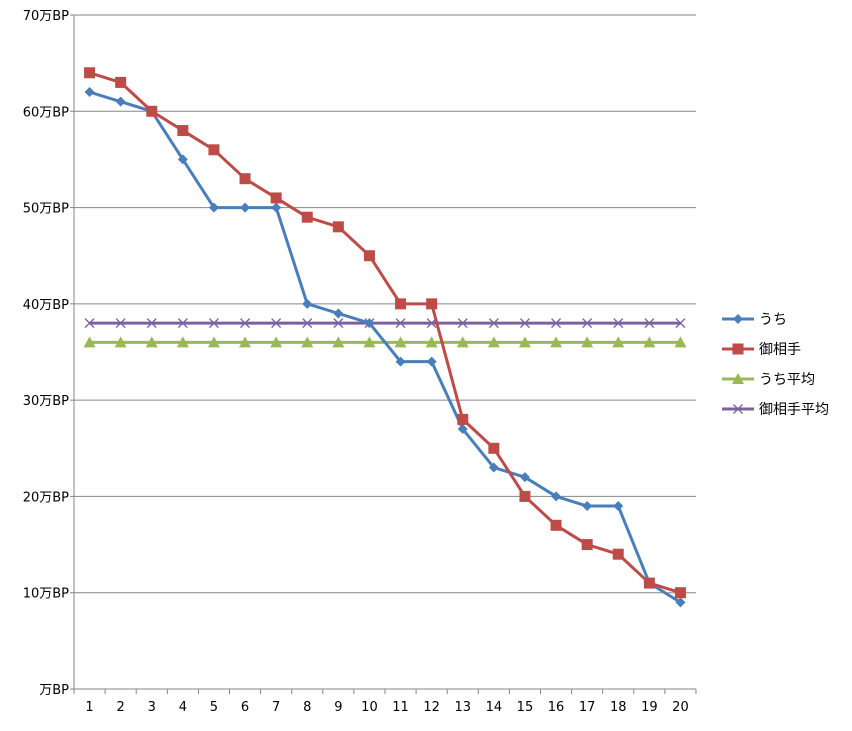  What do you see at coordinates (768, 380) in the screenshot?
I see `legend-item: うち平均` at bounding box center [768, 380].